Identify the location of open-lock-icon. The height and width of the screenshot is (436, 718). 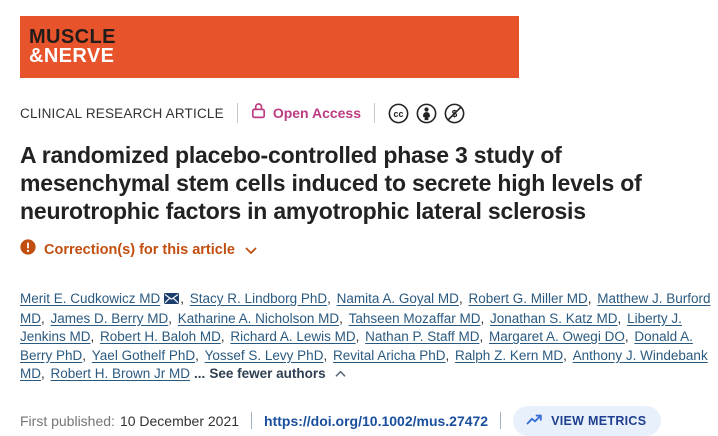
(258, 113).